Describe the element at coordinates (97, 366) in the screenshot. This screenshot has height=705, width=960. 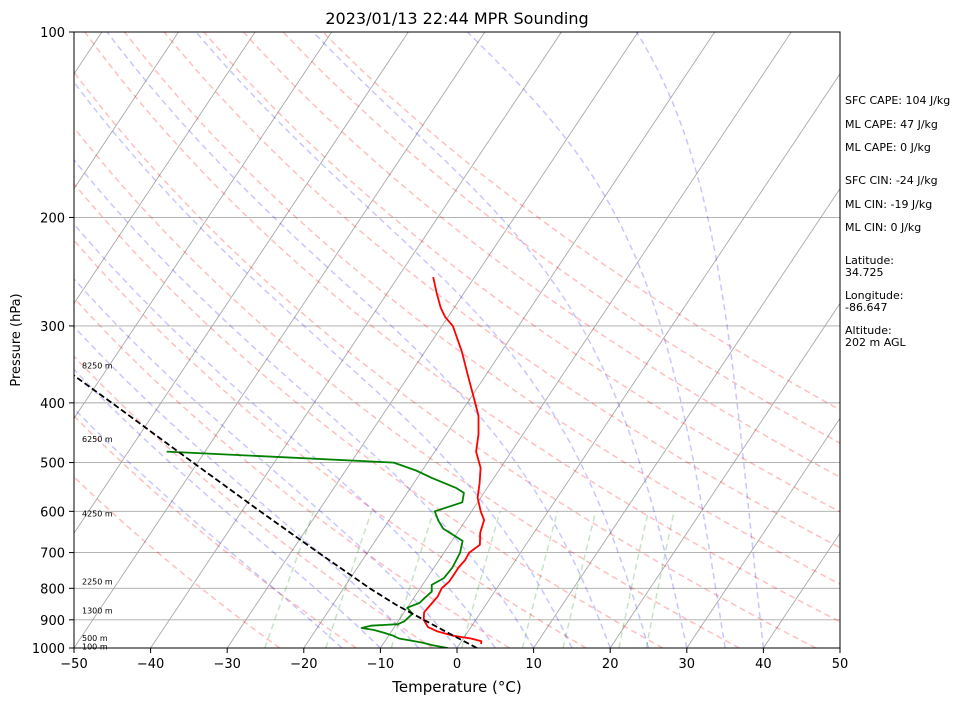
I see `height-label: 8250 m` at that location.